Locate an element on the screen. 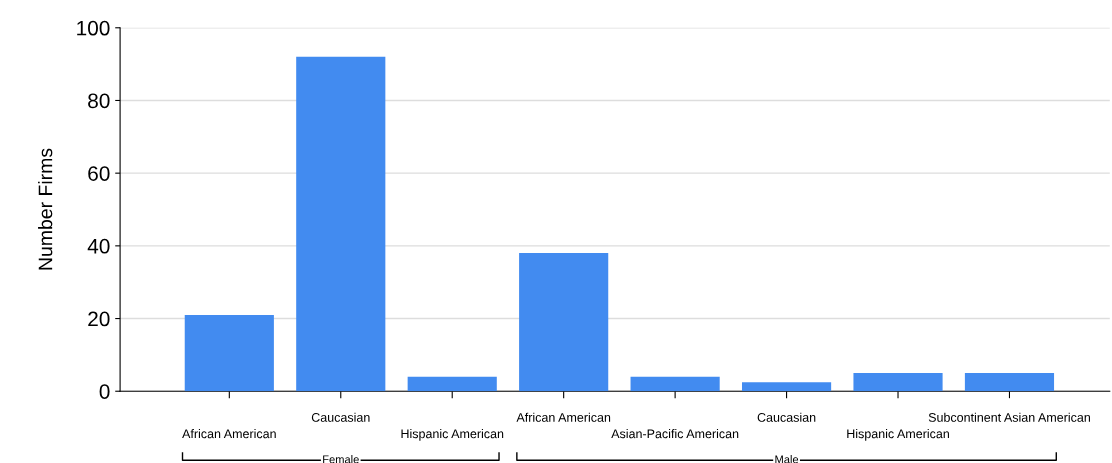  y-axis-title: Number Firms is located at coordinates (45, 209).